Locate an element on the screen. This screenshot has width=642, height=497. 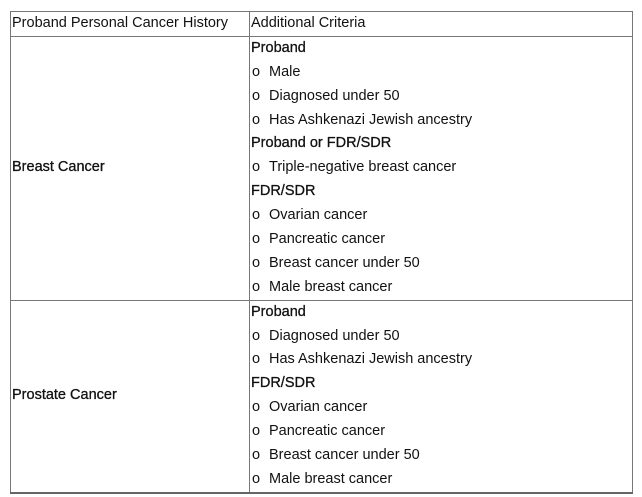
header-criteria: Additional Criteria is located at coordinates (441, 24).